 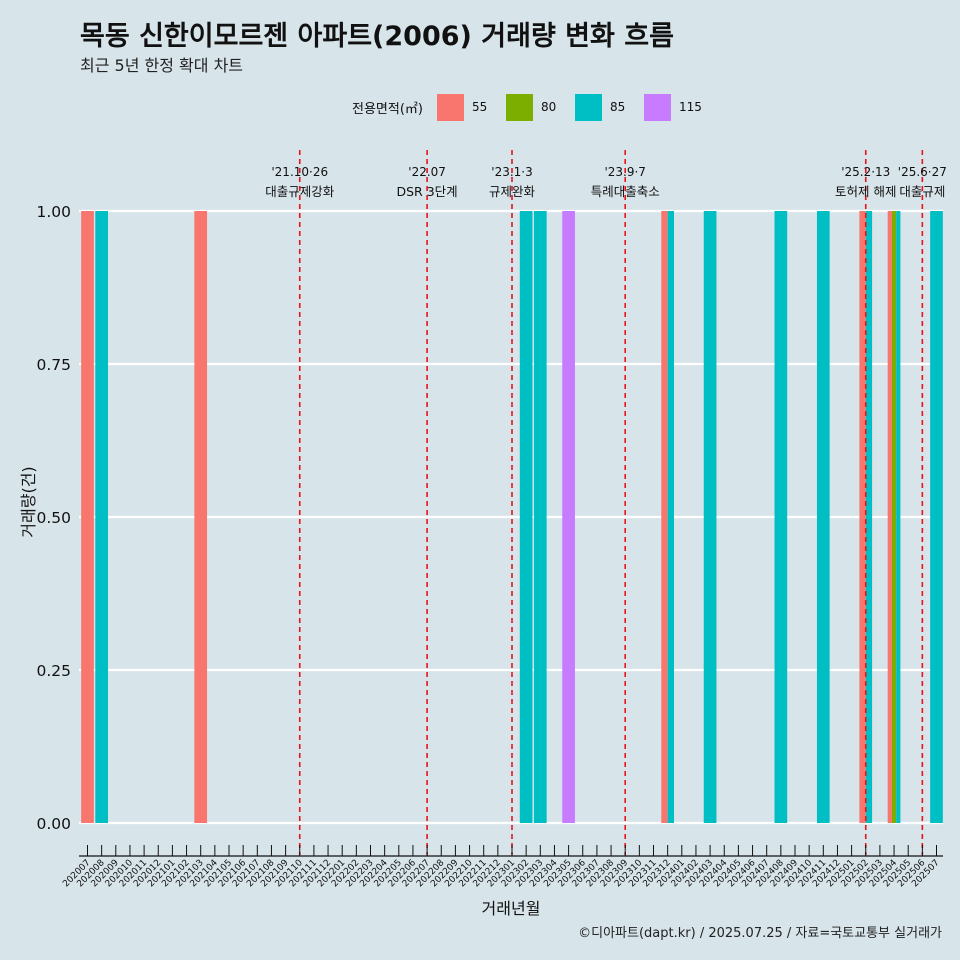 What do you see at coordinates (534, 107) in the screenshot?
I see `legend-item-80: 80` at bounding box center [534, 107].